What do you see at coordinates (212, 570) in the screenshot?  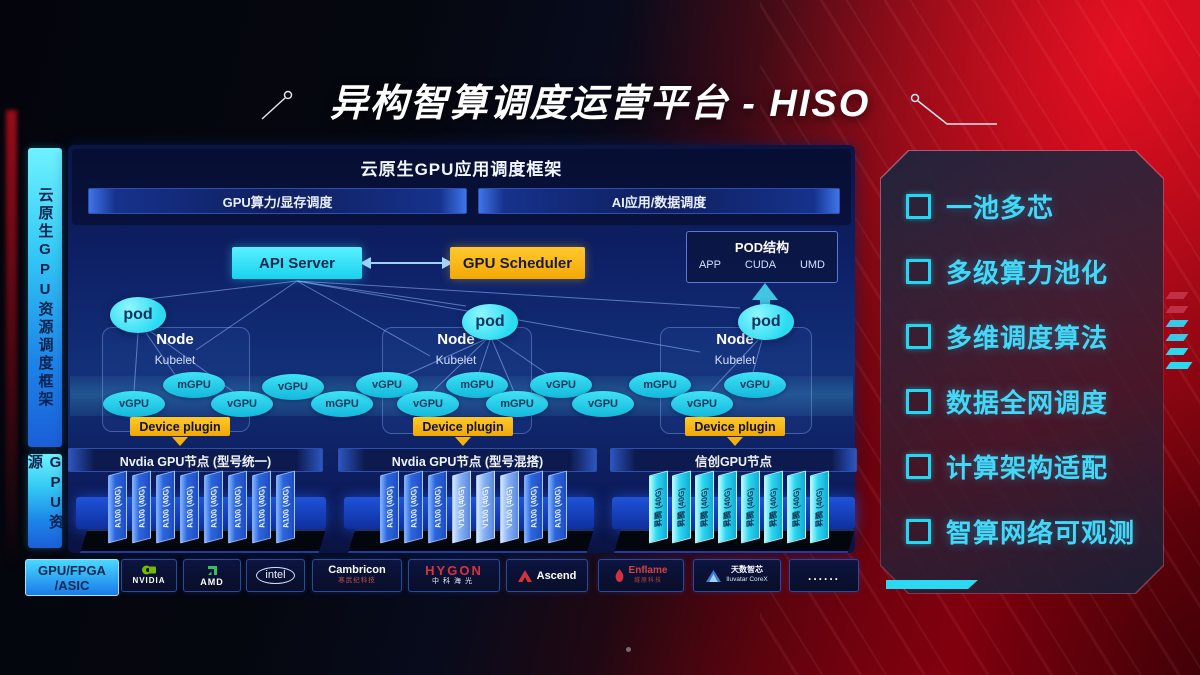 I see `amd-icon` at bounding box center [212, 570].